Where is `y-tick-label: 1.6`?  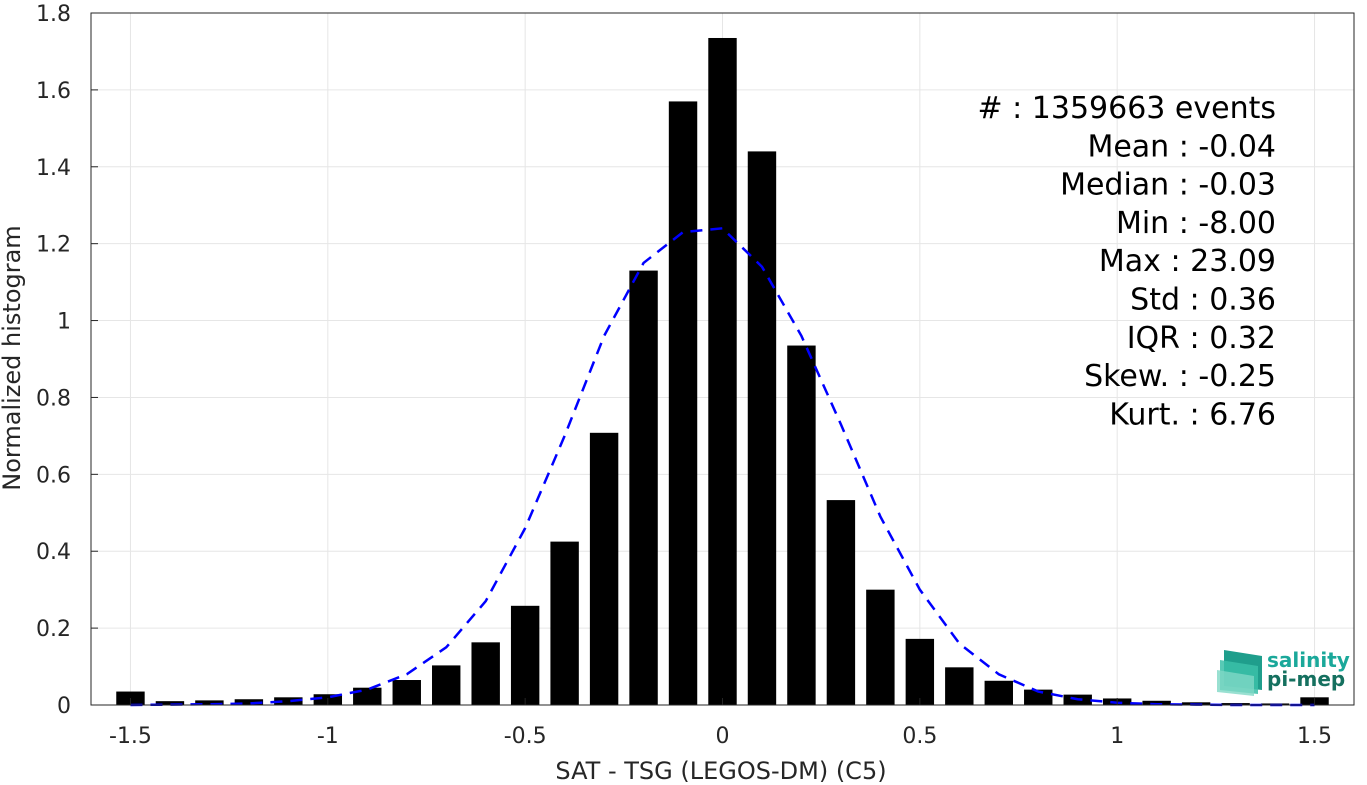
y-tick-label: 1.6 is located at coordinates (53, 91).